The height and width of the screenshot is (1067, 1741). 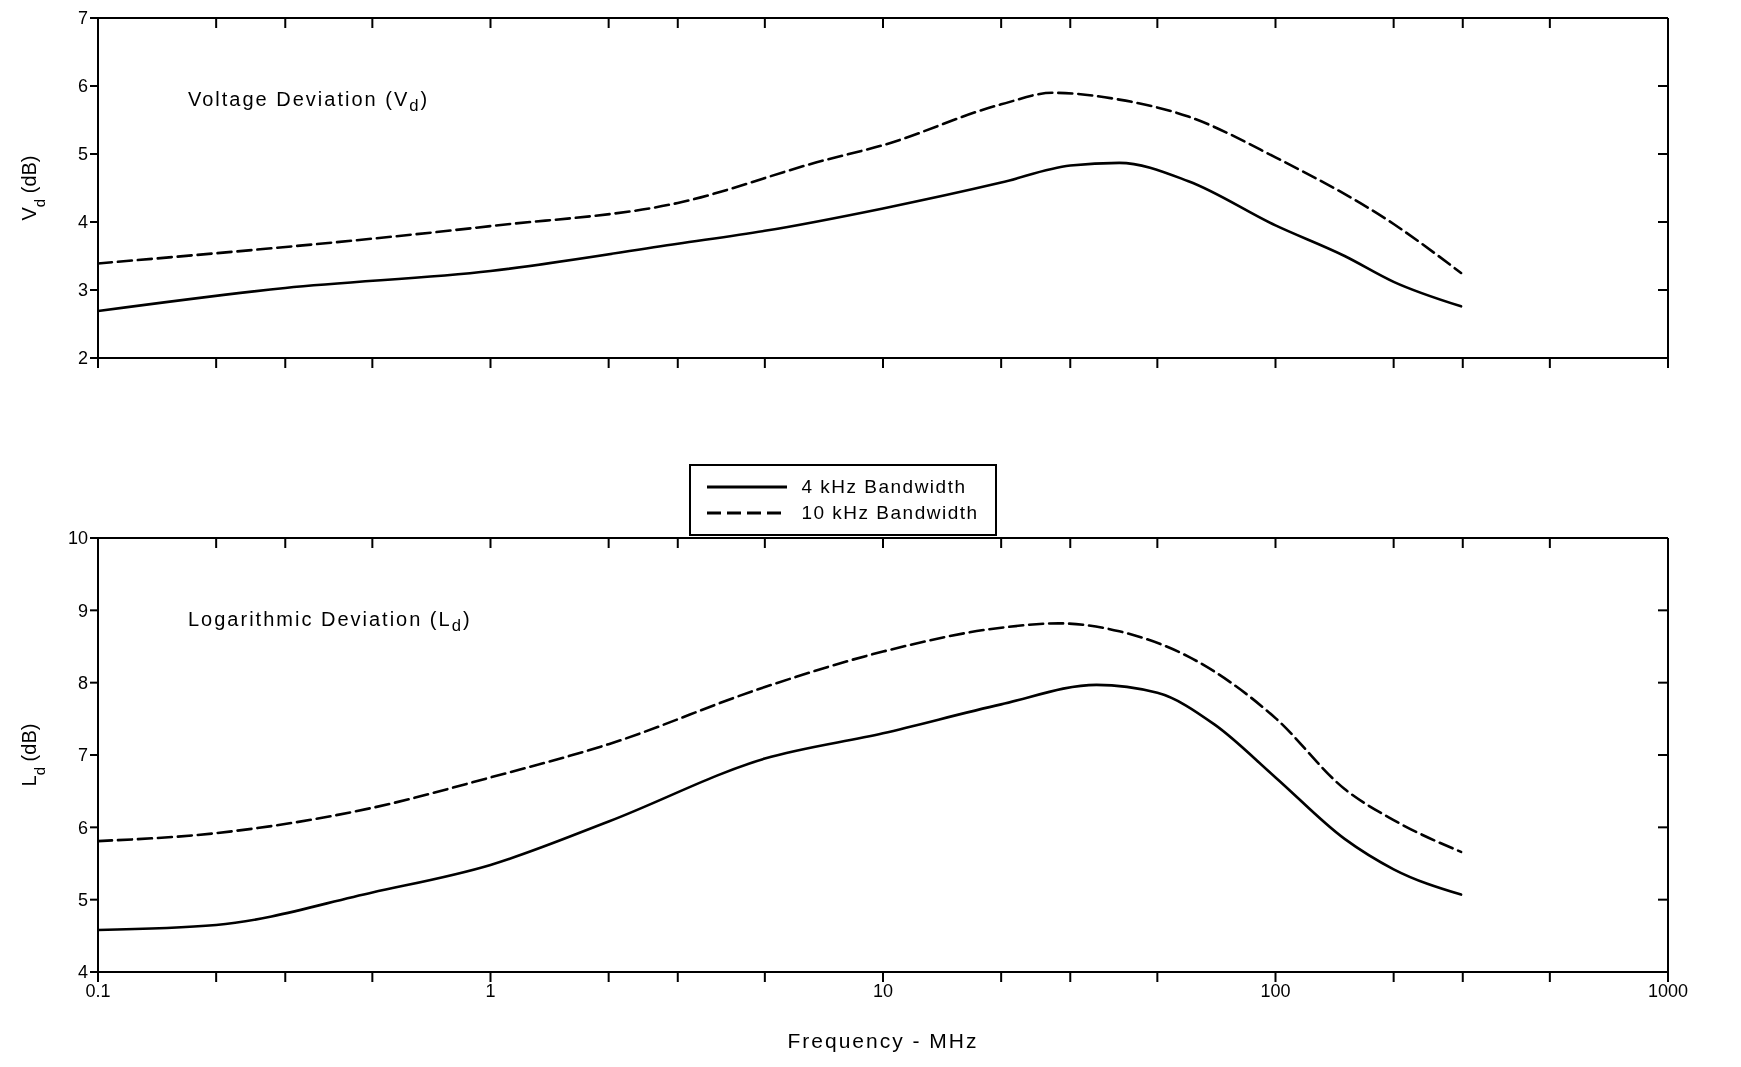 What do you see at coordinates (883, 1040) in the screenshot?
I see `x-axis-title: Frequency - MHz` at bounding box center [883, 1040].